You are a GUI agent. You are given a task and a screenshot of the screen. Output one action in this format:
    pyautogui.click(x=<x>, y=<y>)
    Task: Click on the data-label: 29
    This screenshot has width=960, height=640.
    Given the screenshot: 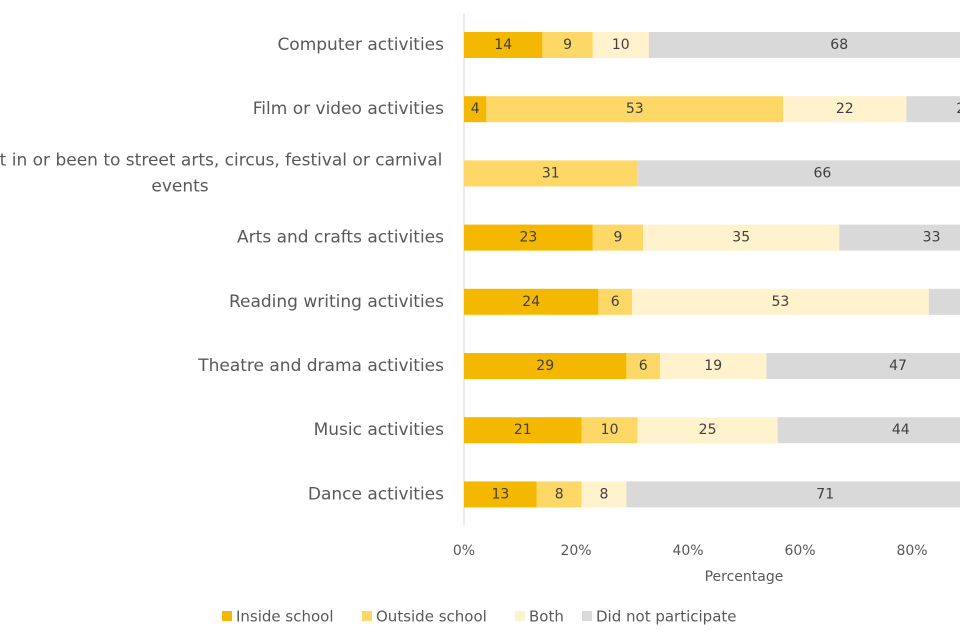 What is the action you would take?
    pyautogui.click(x=545, y=366)
    